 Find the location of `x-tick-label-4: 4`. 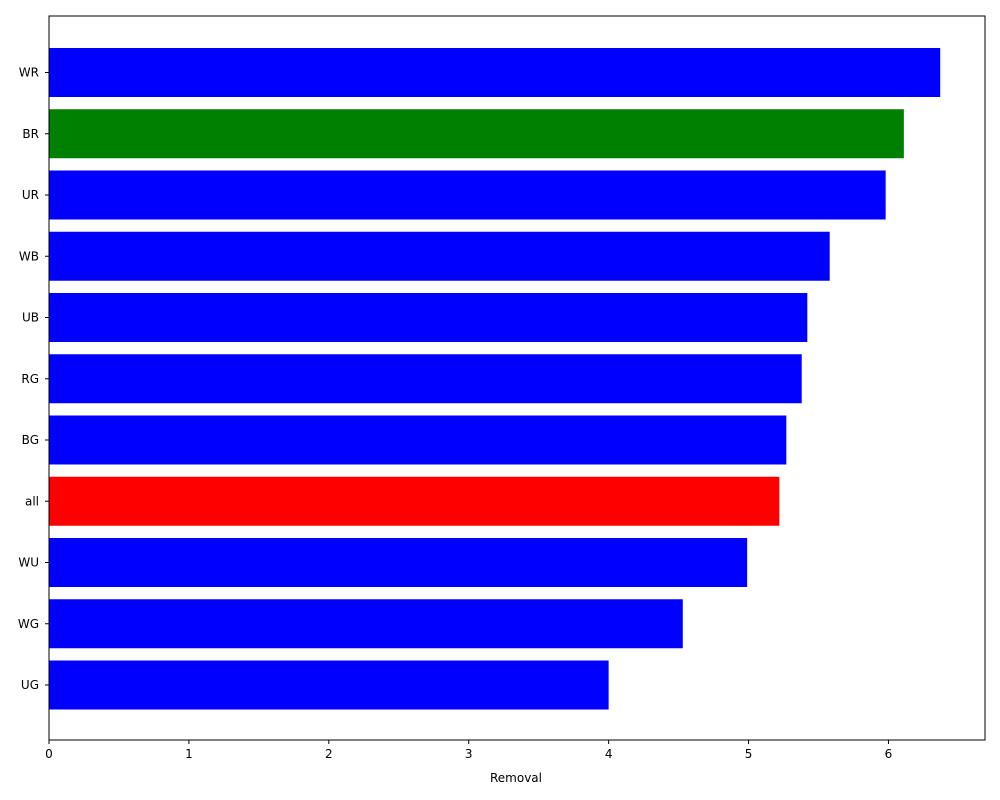

x-tick-label-4: 4 is located at coordinates (609, 754).